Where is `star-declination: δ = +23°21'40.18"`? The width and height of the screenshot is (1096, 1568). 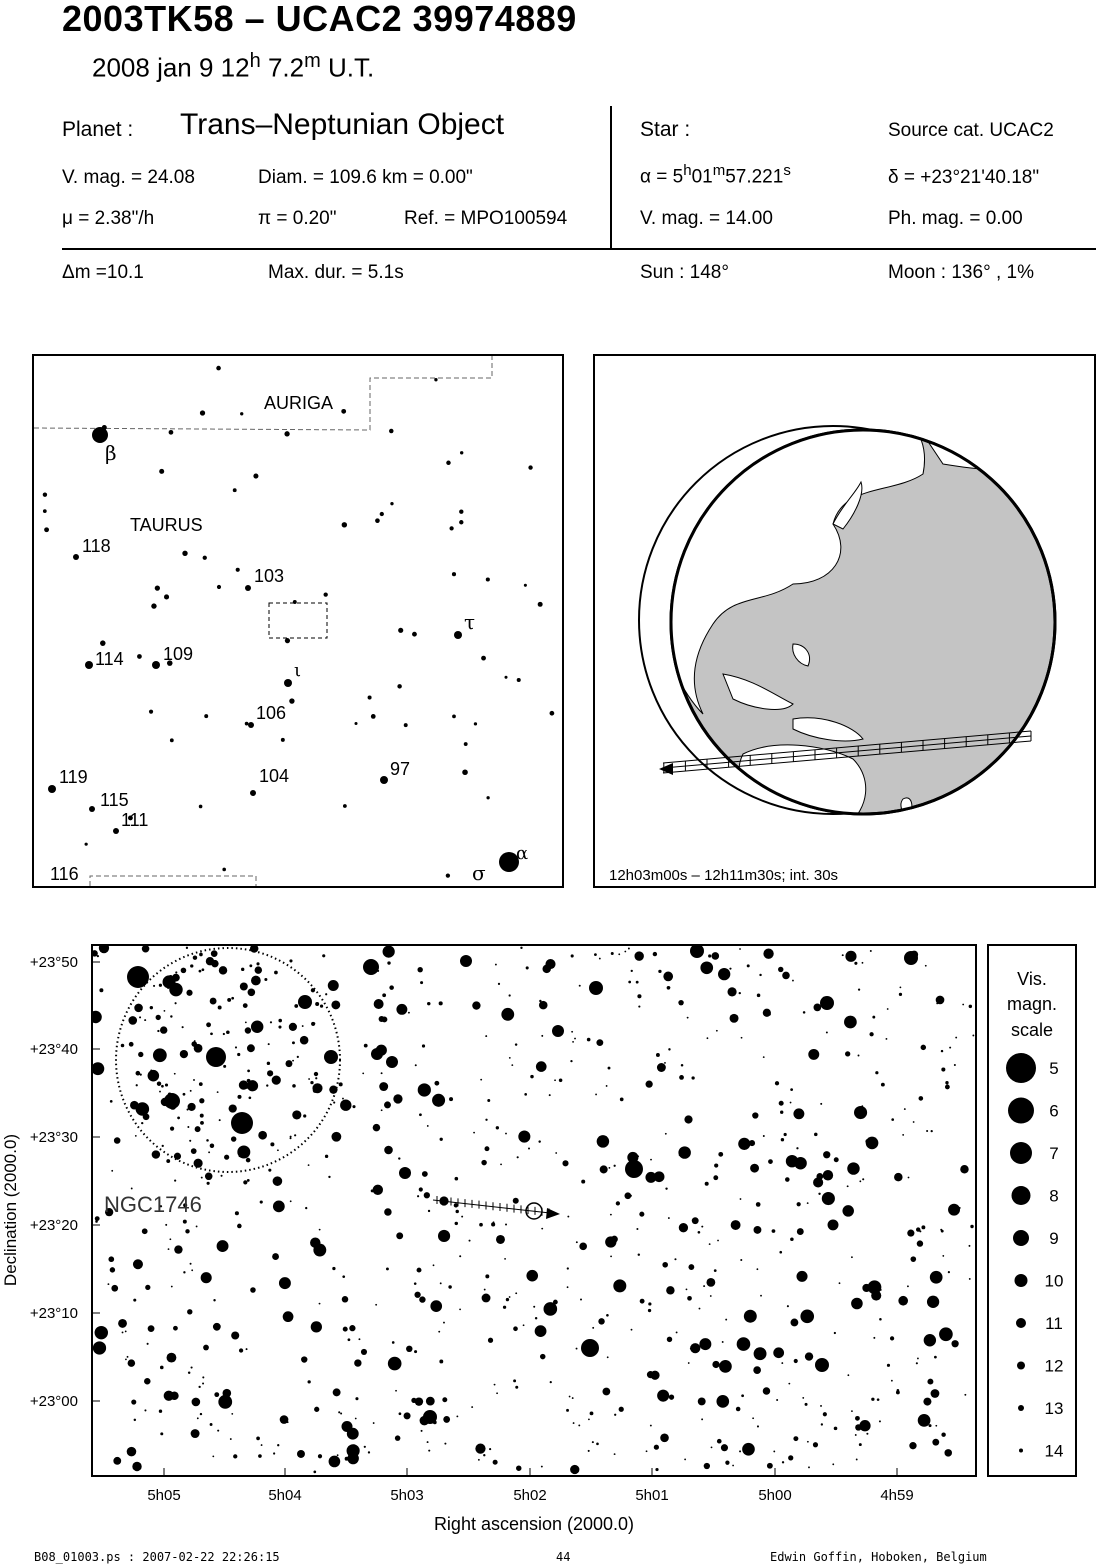
star-declination: δ = +23°21'40.18" is located at coordinates (964, 177).